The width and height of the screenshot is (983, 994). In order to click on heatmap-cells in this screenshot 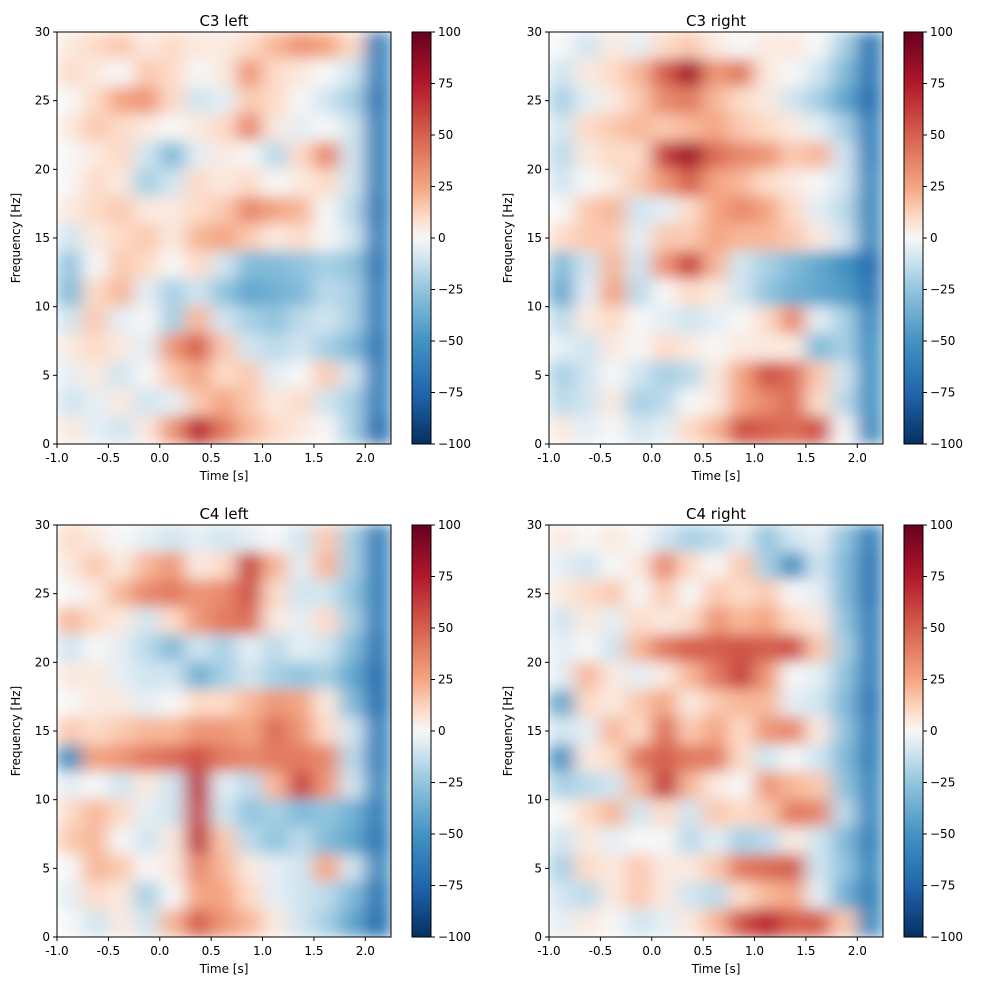, I will do `click(224, 238)`.